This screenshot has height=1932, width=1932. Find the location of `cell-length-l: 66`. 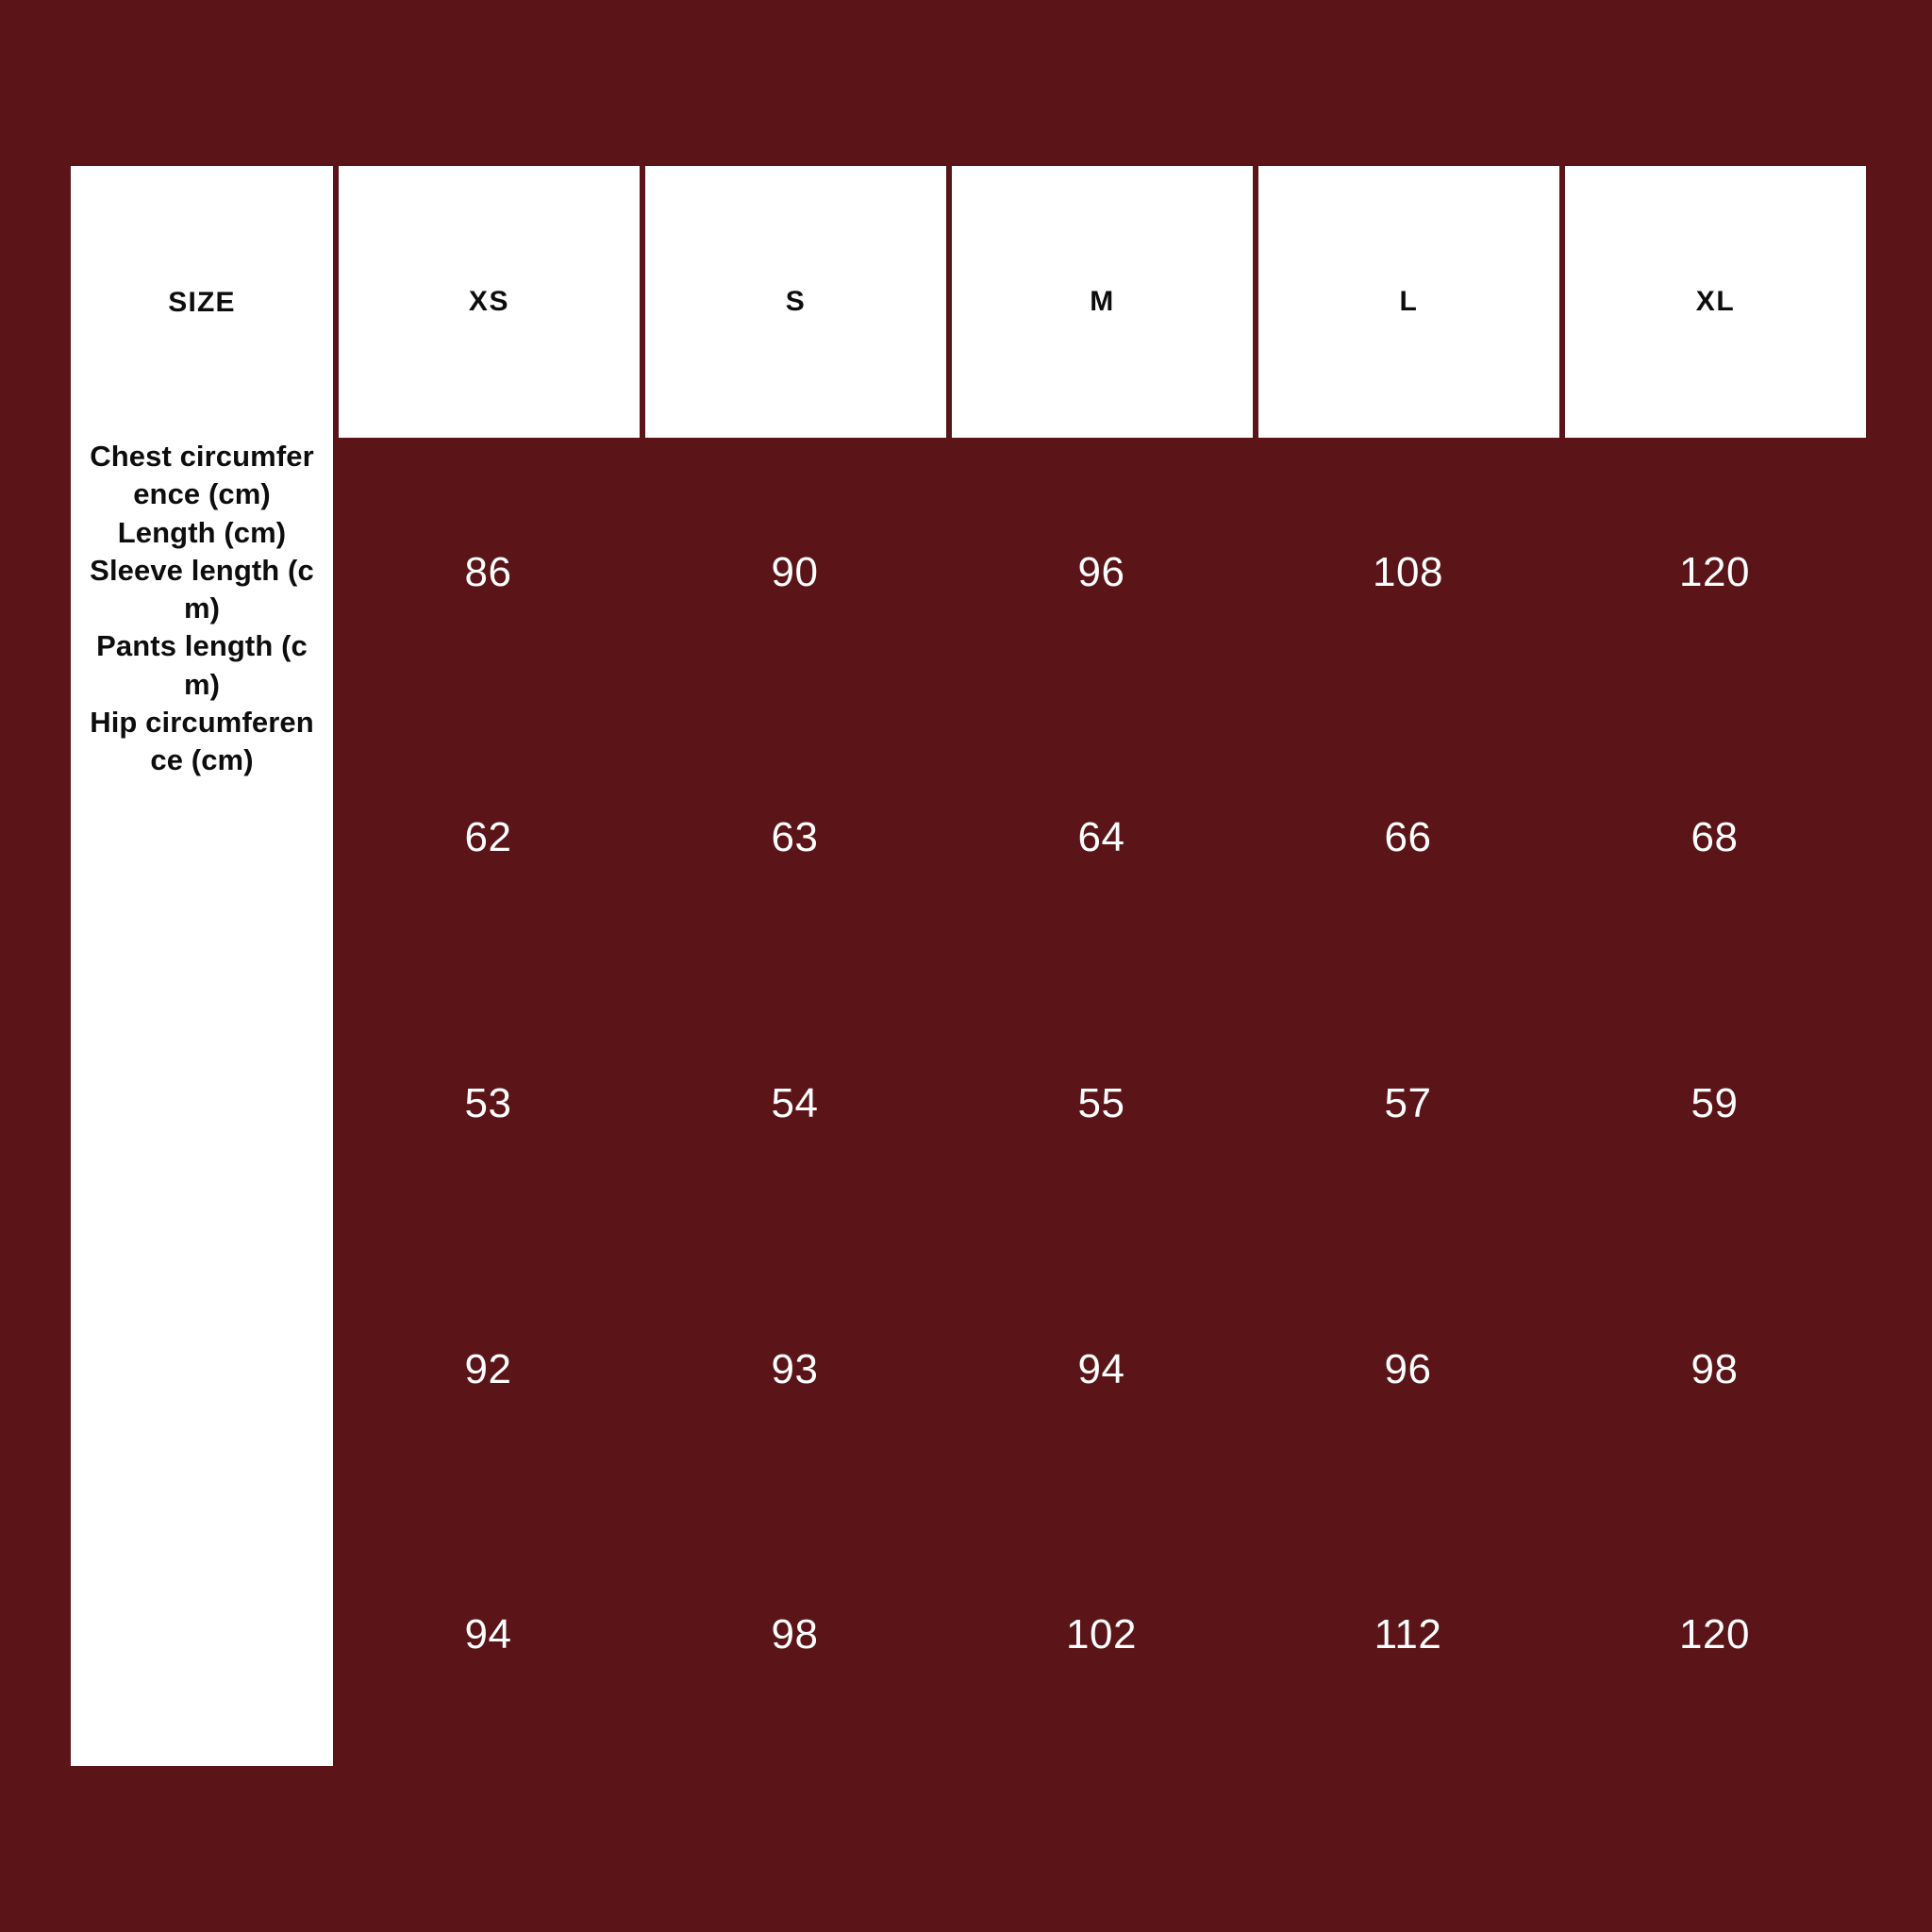

cell-length-l: 66 is located at coordinates (1408, 839).